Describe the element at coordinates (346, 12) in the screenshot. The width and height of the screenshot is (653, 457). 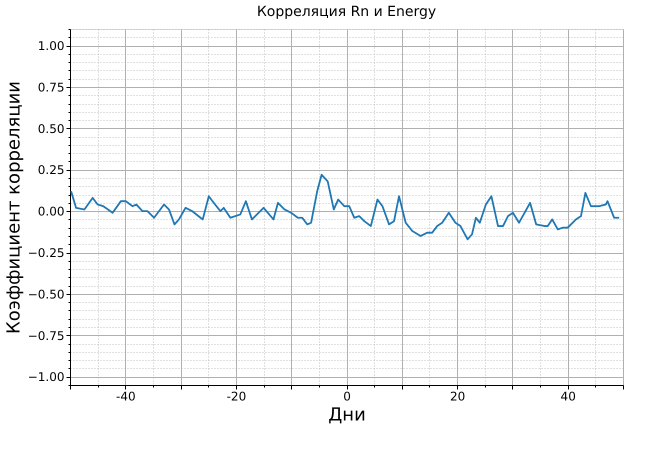
I see `chart-title: Корреляция Rn и Energy` at that location.